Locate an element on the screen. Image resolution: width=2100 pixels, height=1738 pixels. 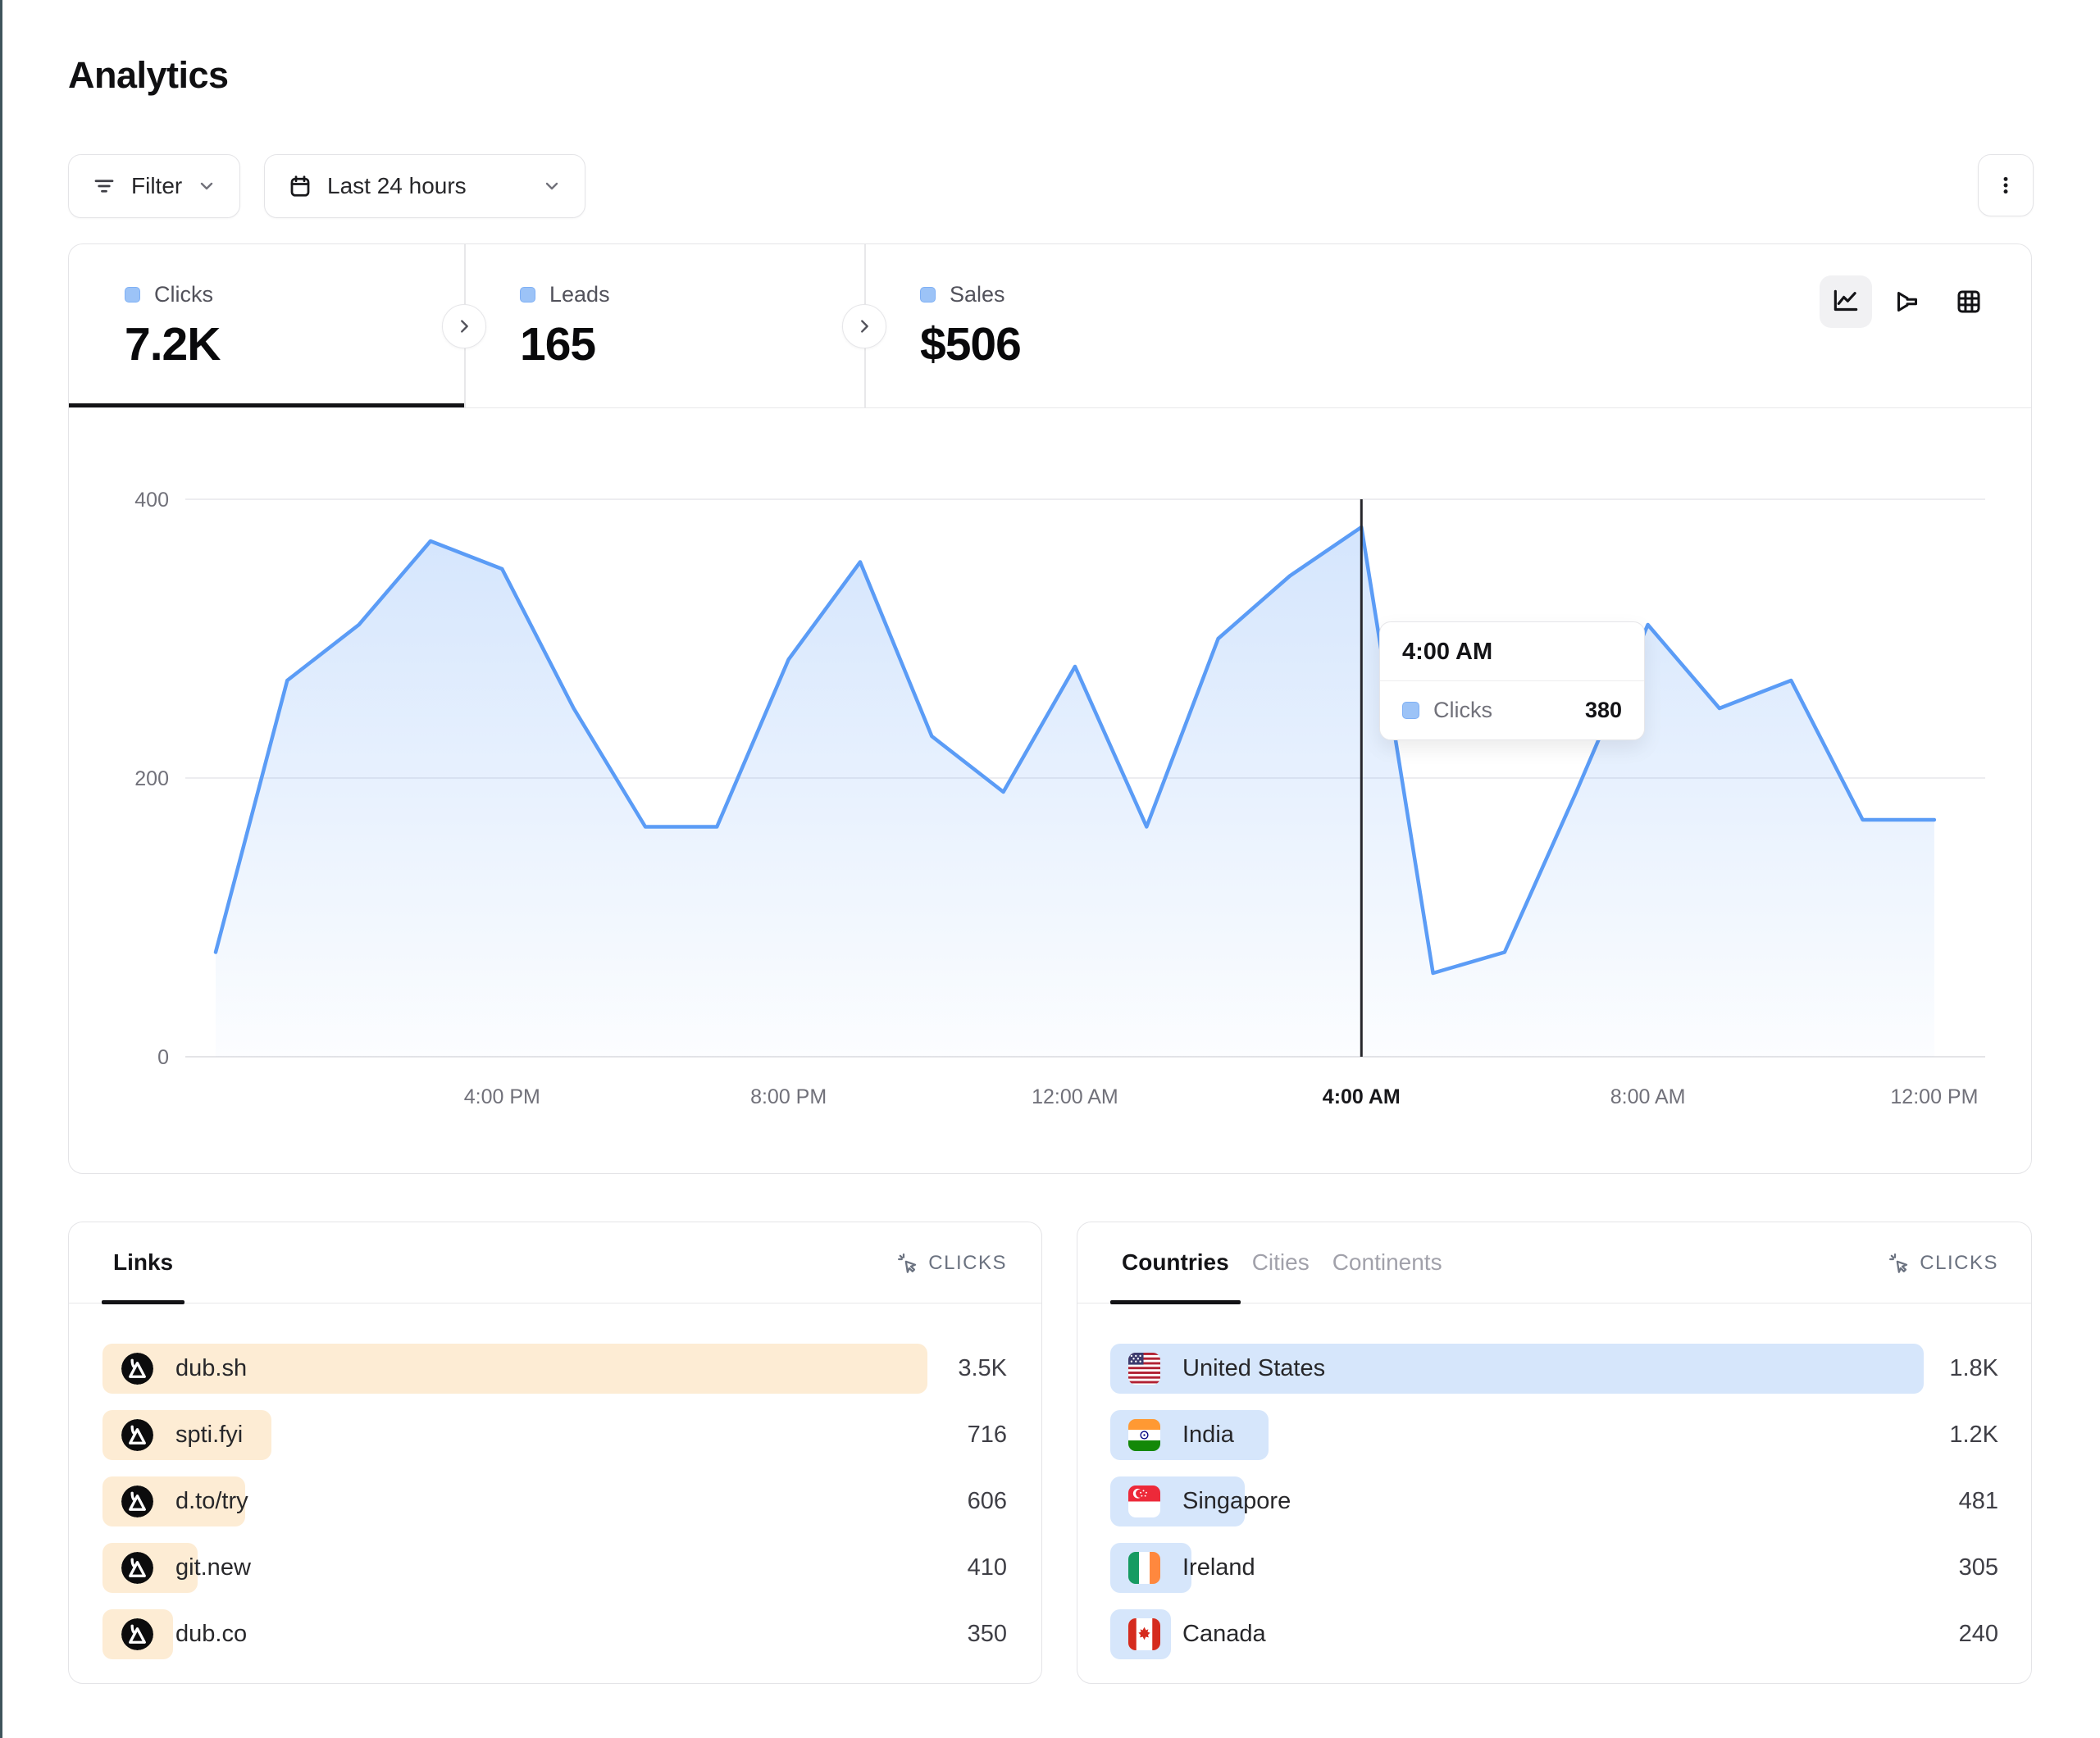
more-options-button is located at coordinates (2006, 185).